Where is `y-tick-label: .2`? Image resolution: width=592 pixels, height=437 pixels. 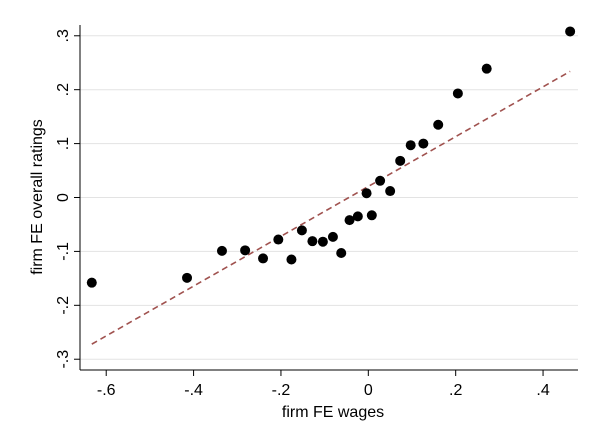 y-tick-label: .2 is located at coordinates (63, 89).